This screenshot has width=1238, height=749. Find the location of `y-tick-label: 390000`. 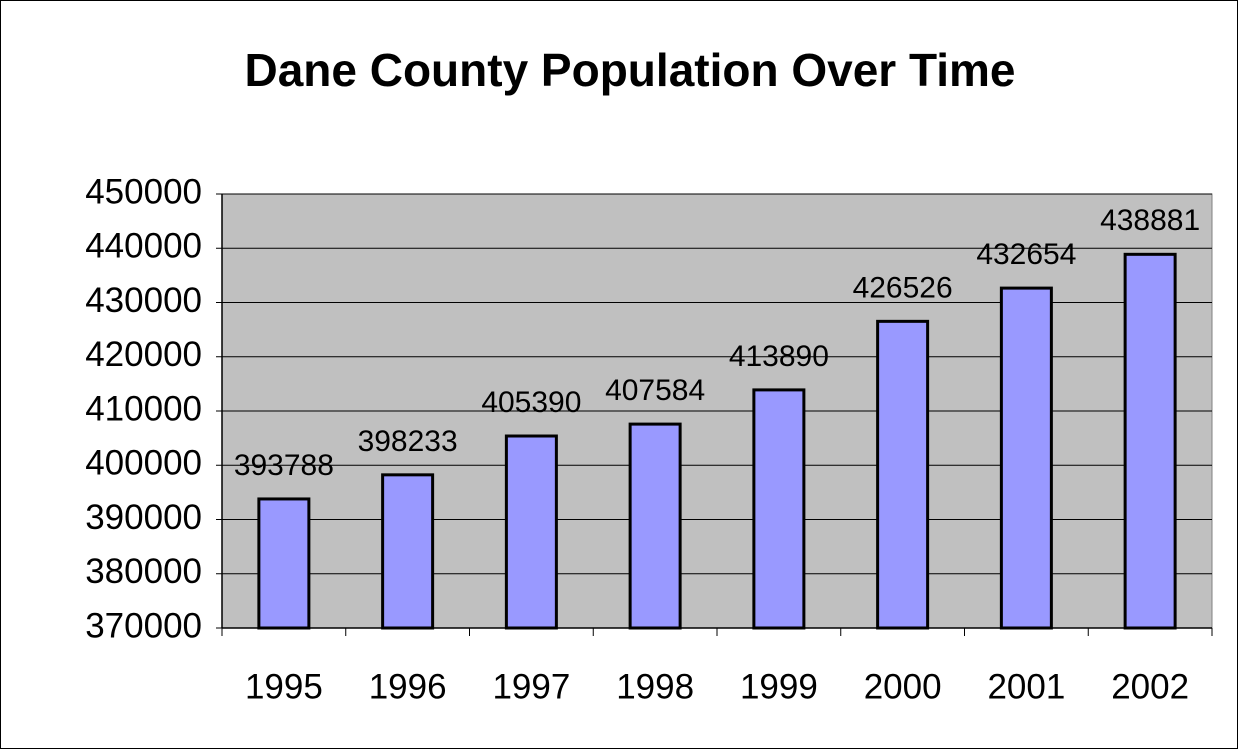

y-tick-label: 390000 is located at coordinates (143, 517).